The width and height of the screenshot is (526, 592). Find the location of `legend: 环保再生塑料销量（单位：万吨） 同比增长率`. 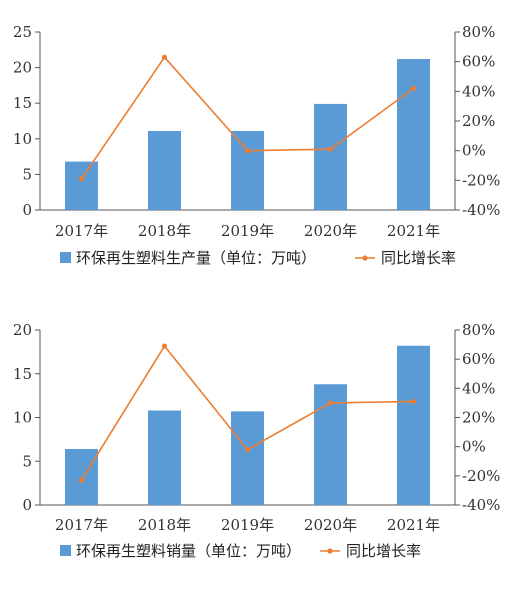

legend: 环保再生塑料销量（单位：万吨） 同比增长率 is located at coordinates (240, 551).